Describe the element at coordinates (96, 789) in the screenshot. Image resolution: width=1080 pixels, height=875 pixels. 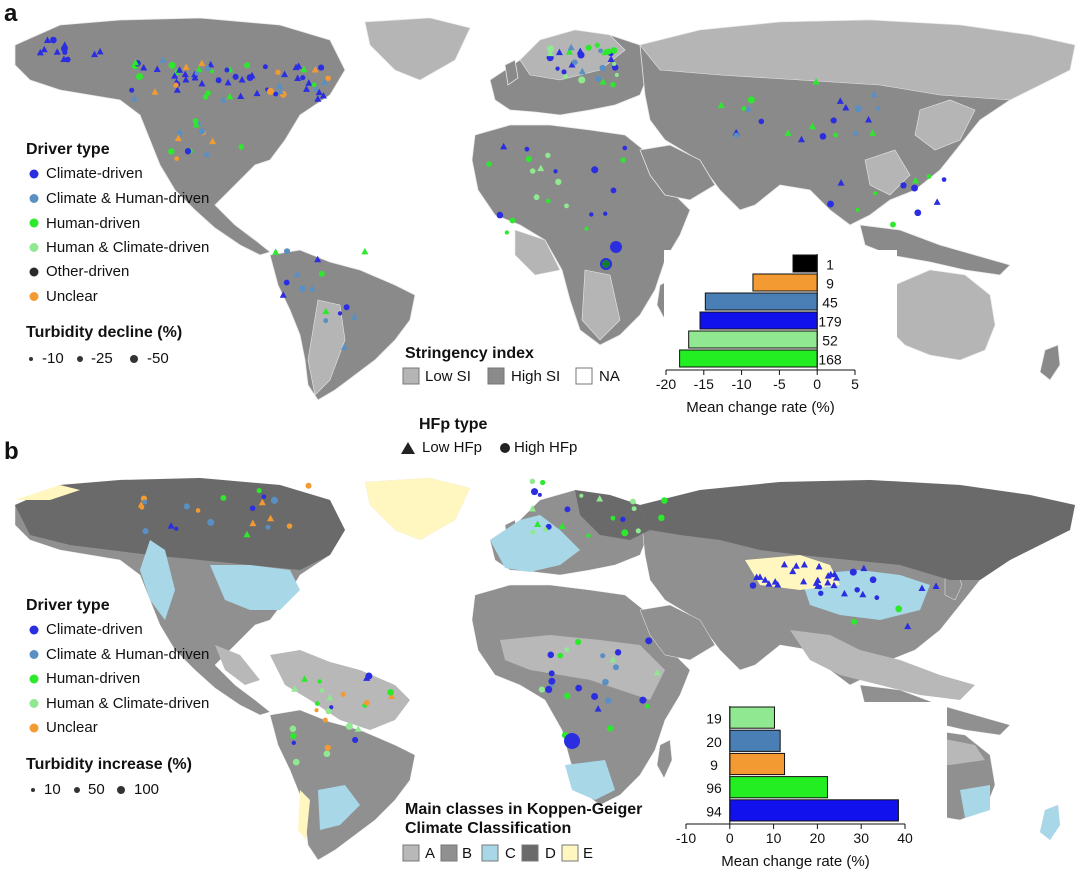
I see `size-legend-item: 50` at that location.